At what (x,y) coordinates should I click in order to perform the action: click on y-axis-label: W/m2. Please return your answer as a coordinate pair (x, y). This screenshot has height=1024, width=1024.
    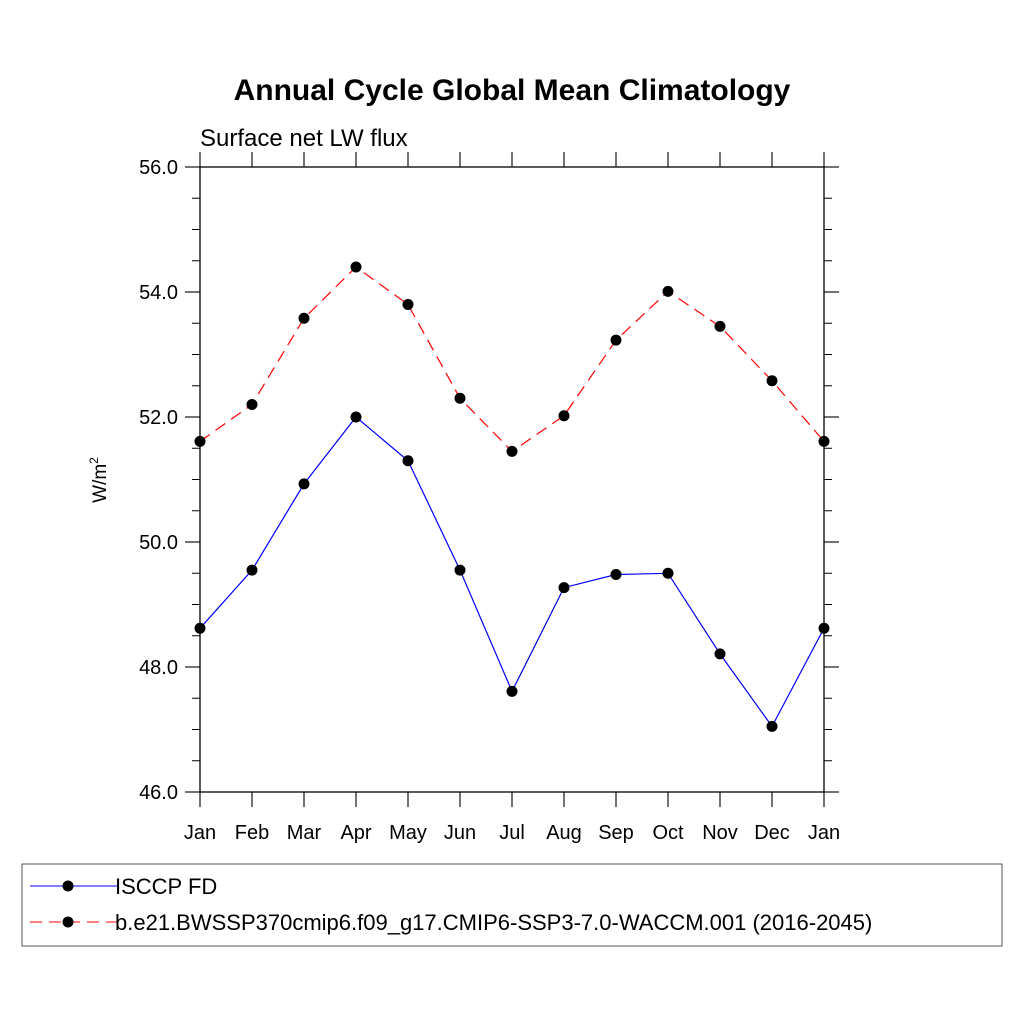
    Looking at the image, I should click on (99, 480).